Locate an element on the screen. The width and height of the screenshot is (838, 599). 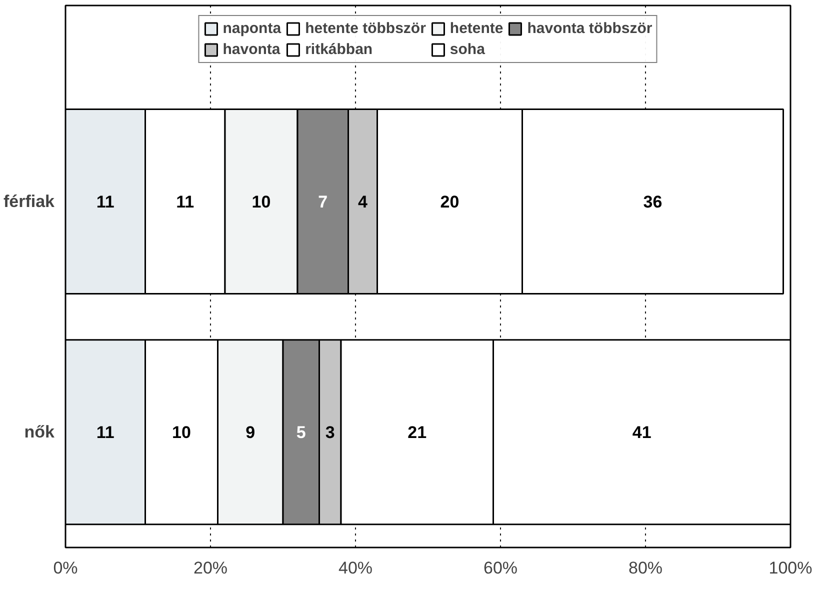
data-label: 9 is located at coordinates (251, 432).